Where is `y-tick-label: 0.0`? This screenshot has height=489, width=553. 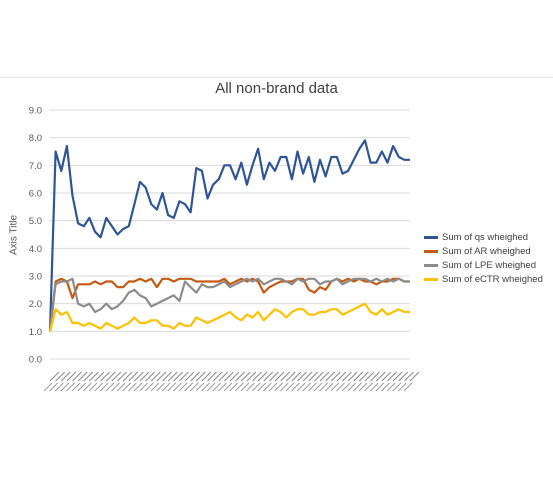 y-tick-label: 0.0 is located at coordinates (35, 360).